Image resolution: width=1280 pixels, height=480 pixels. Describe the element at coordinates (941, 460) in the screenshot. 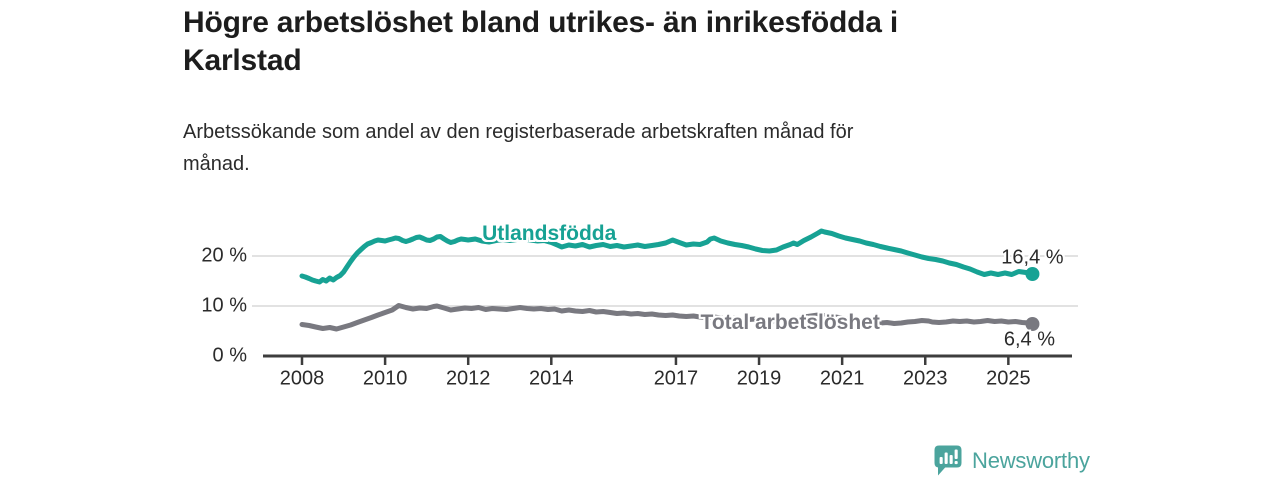

I see `logo-bar-short` at that location.